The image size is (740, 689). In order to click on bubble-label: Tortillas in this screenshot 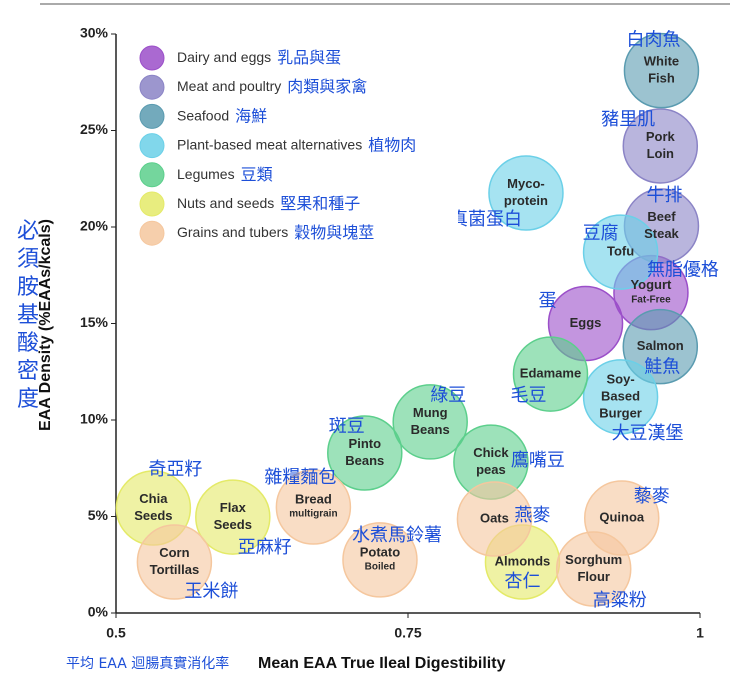, I will do `click(175, 569)`.